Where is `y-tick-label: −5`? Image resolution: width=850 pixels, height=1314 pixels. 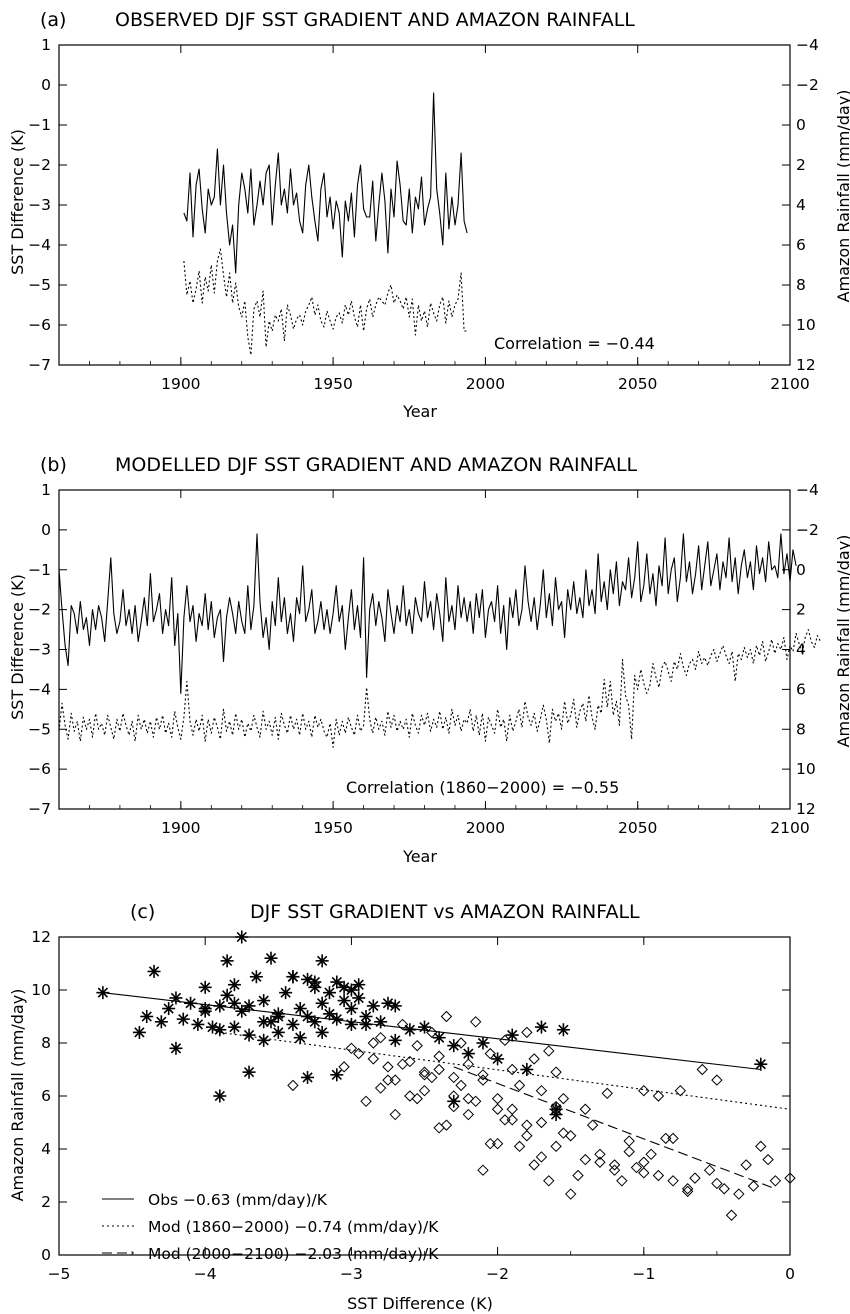
y-tick-label: −5 is located at coordinates (39, 729).